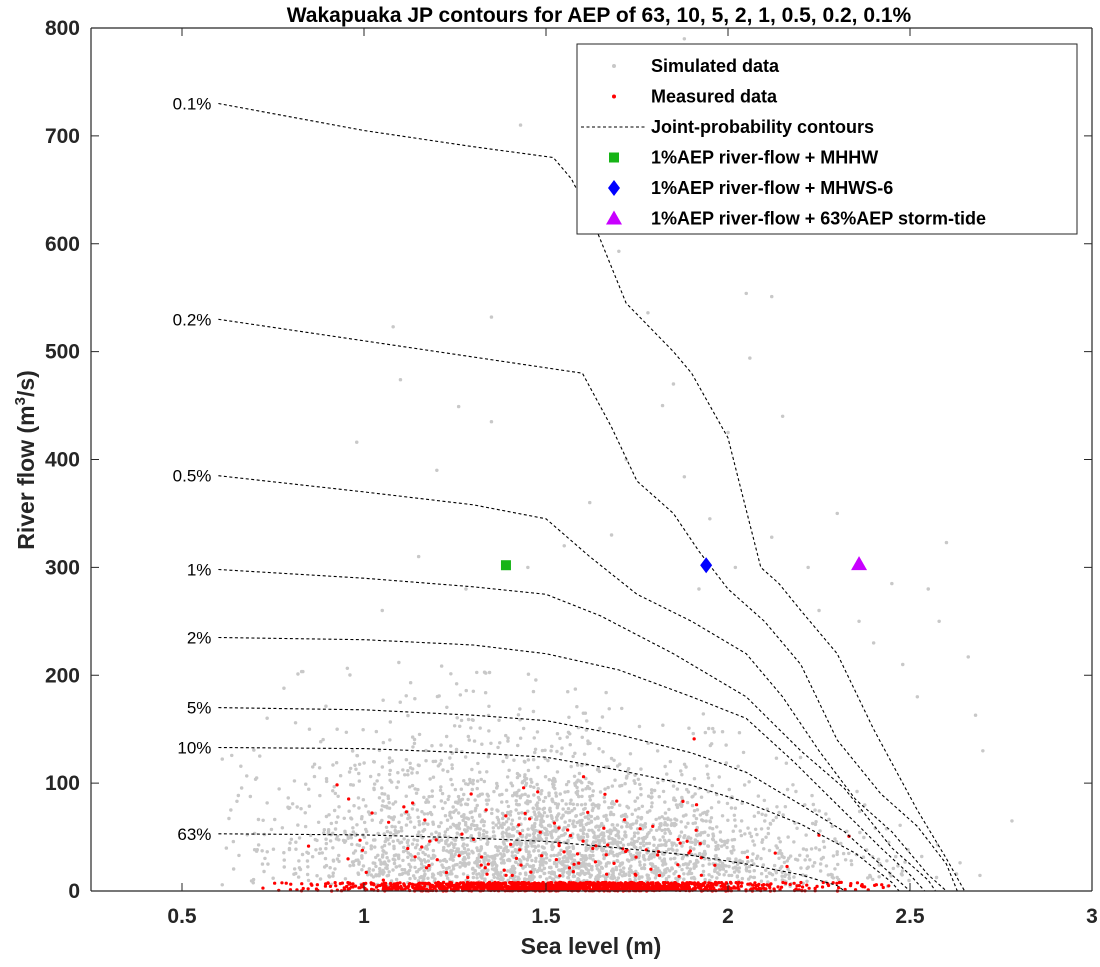  What do you see at coordinates (26, 383) in the screenshot?
I see `y-axis-label-tail: /s)` at bounding box center [26, 383].